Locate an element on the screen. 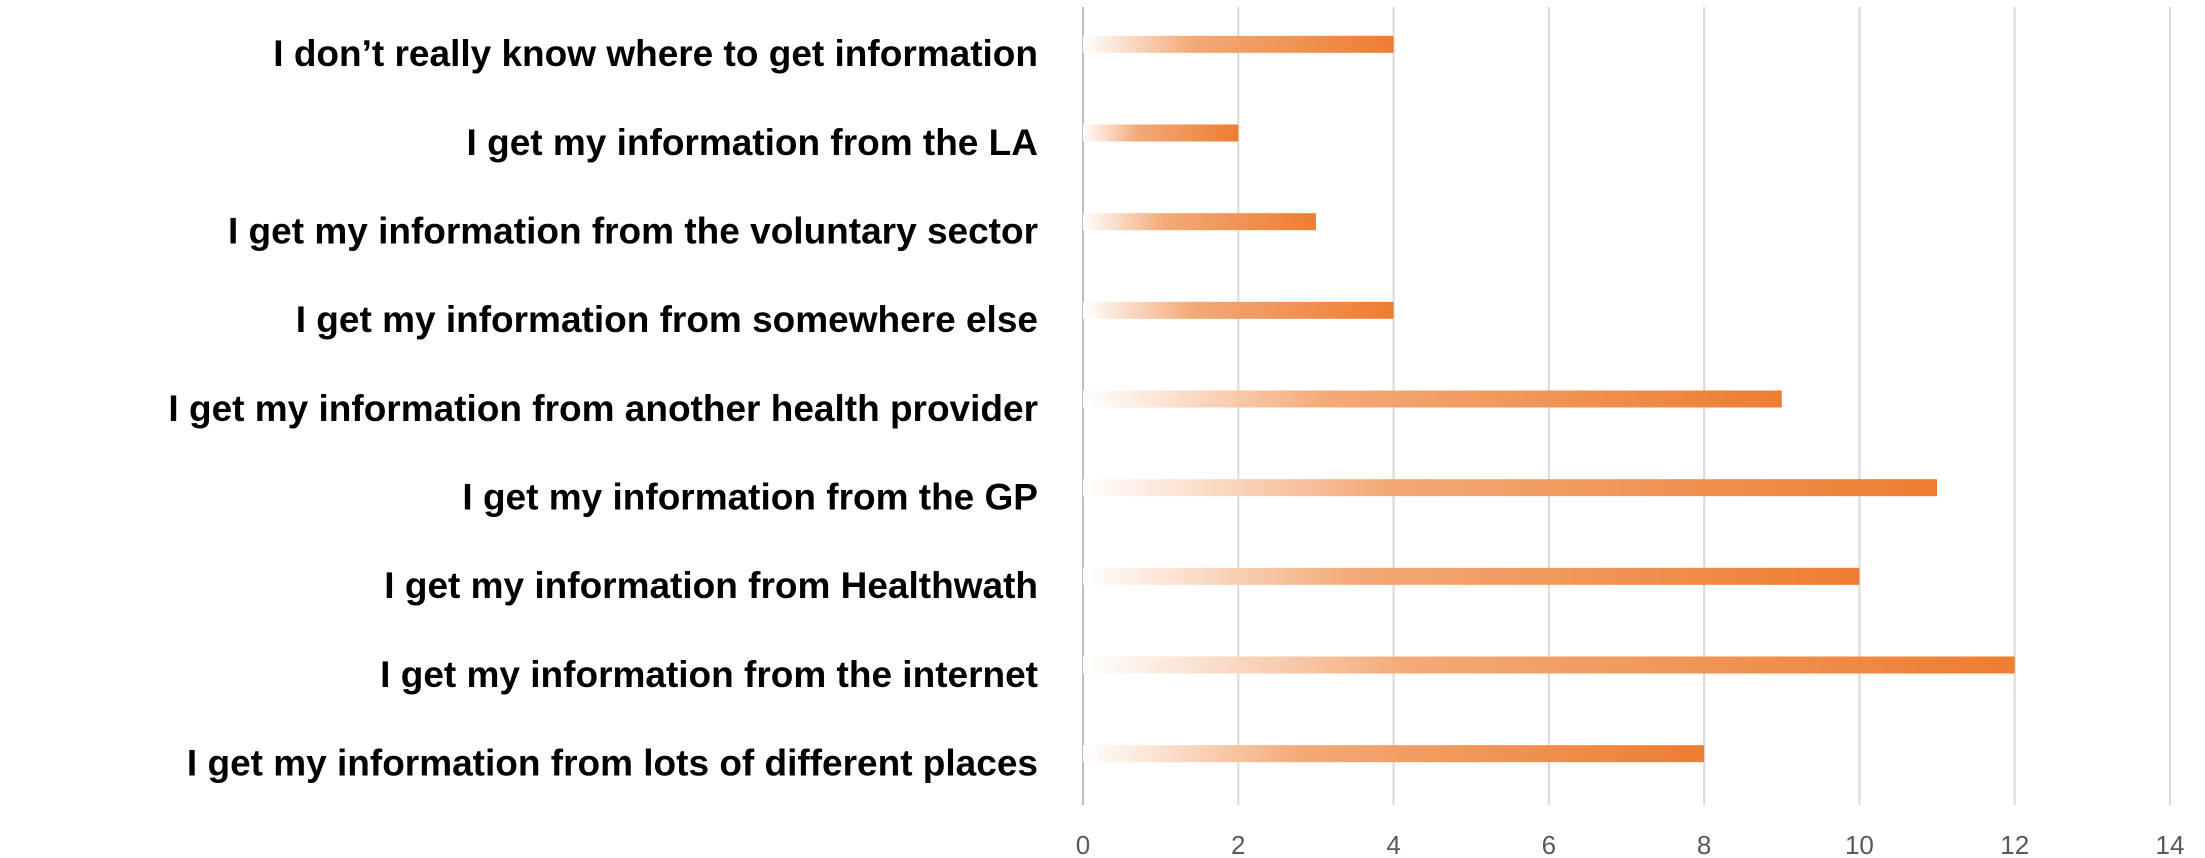 The height and width of the screenshot is (858, 2205). x-tick-label: 4 is located at coordinates (1393, 844).